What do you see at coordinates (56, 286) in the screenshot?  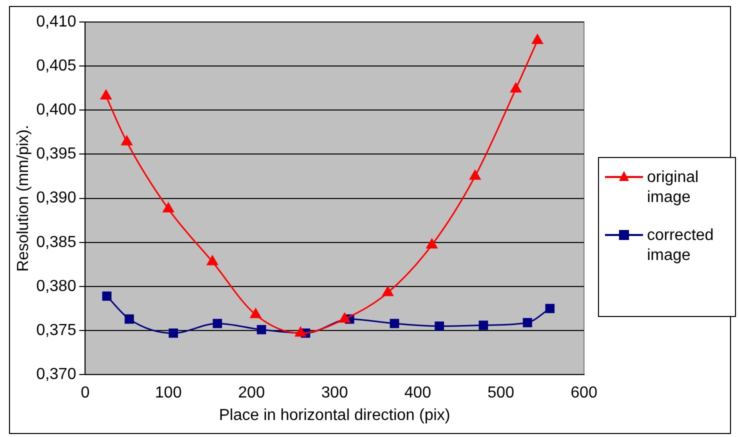 I see `y-tick-label: 0,380` at bounding box center [56, 286].